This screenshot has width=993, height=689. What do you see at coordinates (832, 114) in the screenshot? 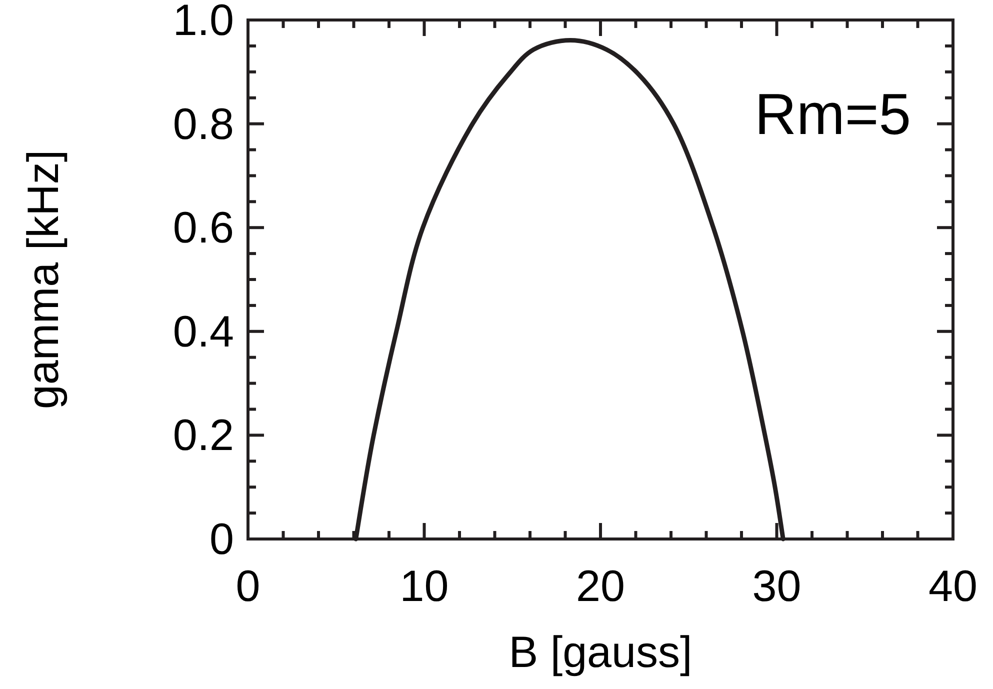
I see `annotation: Rm=5` at bounding box center [832, 114].